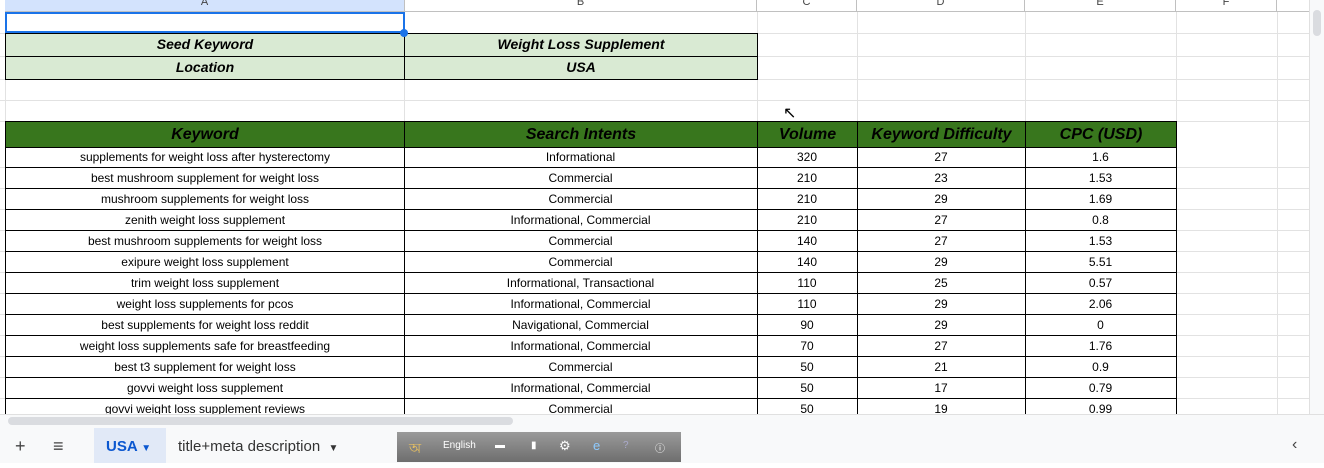 The width and height of the screenshot is (1324, 468). I want to click on horizontal-scroll-thumb, so click(260, 421).